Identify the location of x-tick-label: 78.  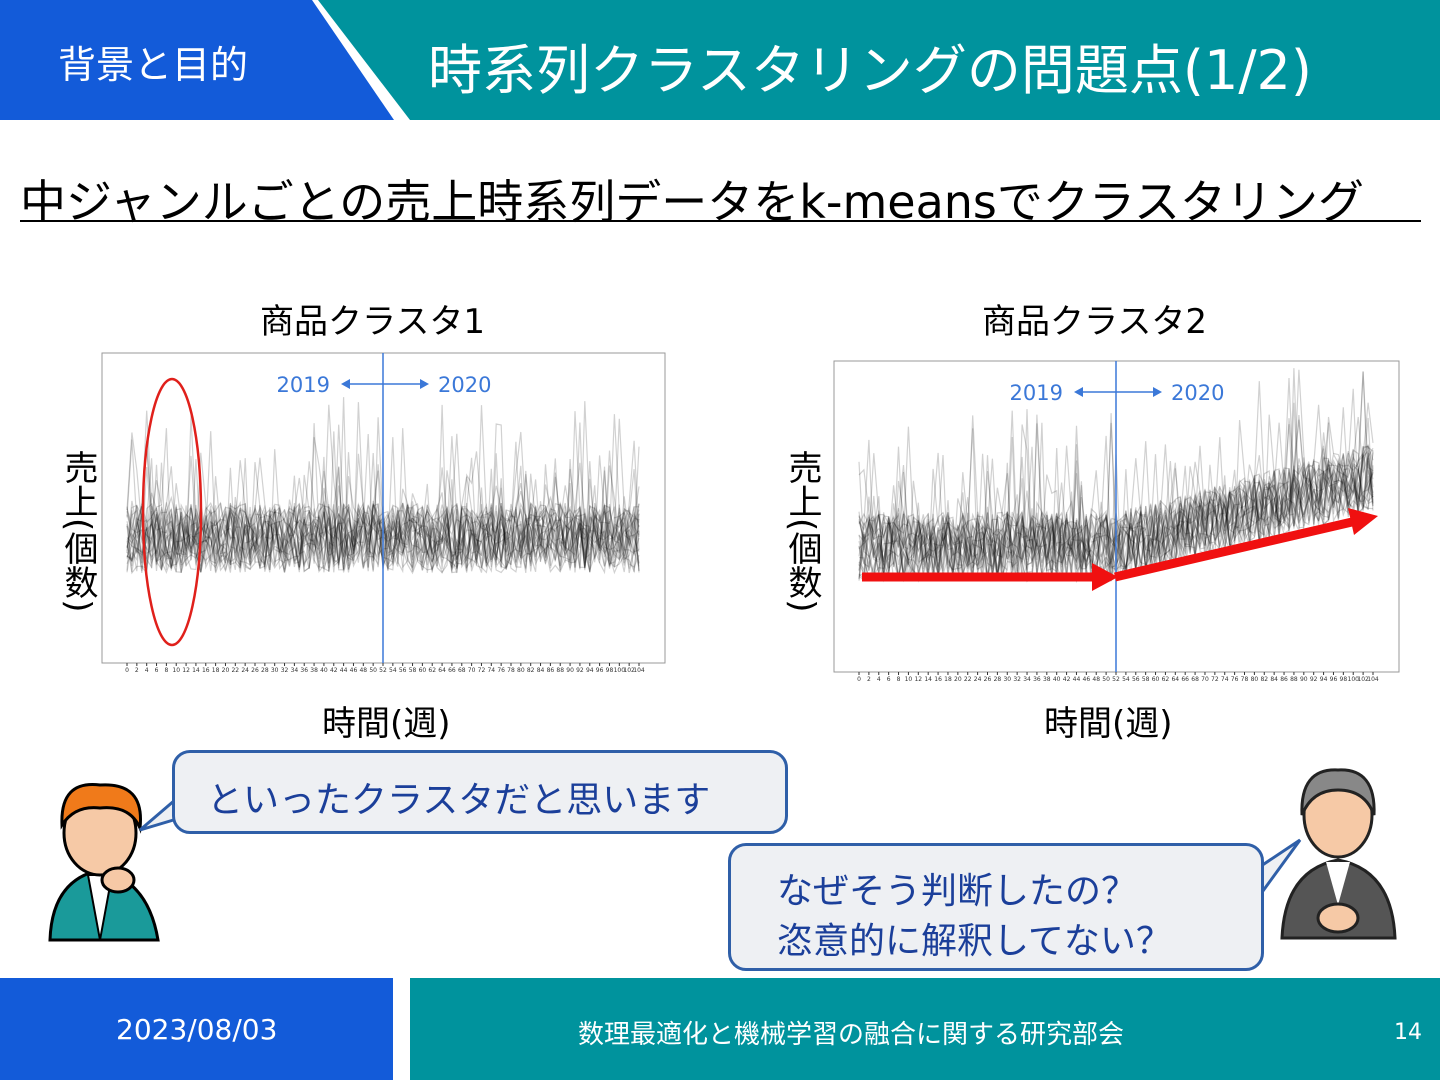
(1245, 679).